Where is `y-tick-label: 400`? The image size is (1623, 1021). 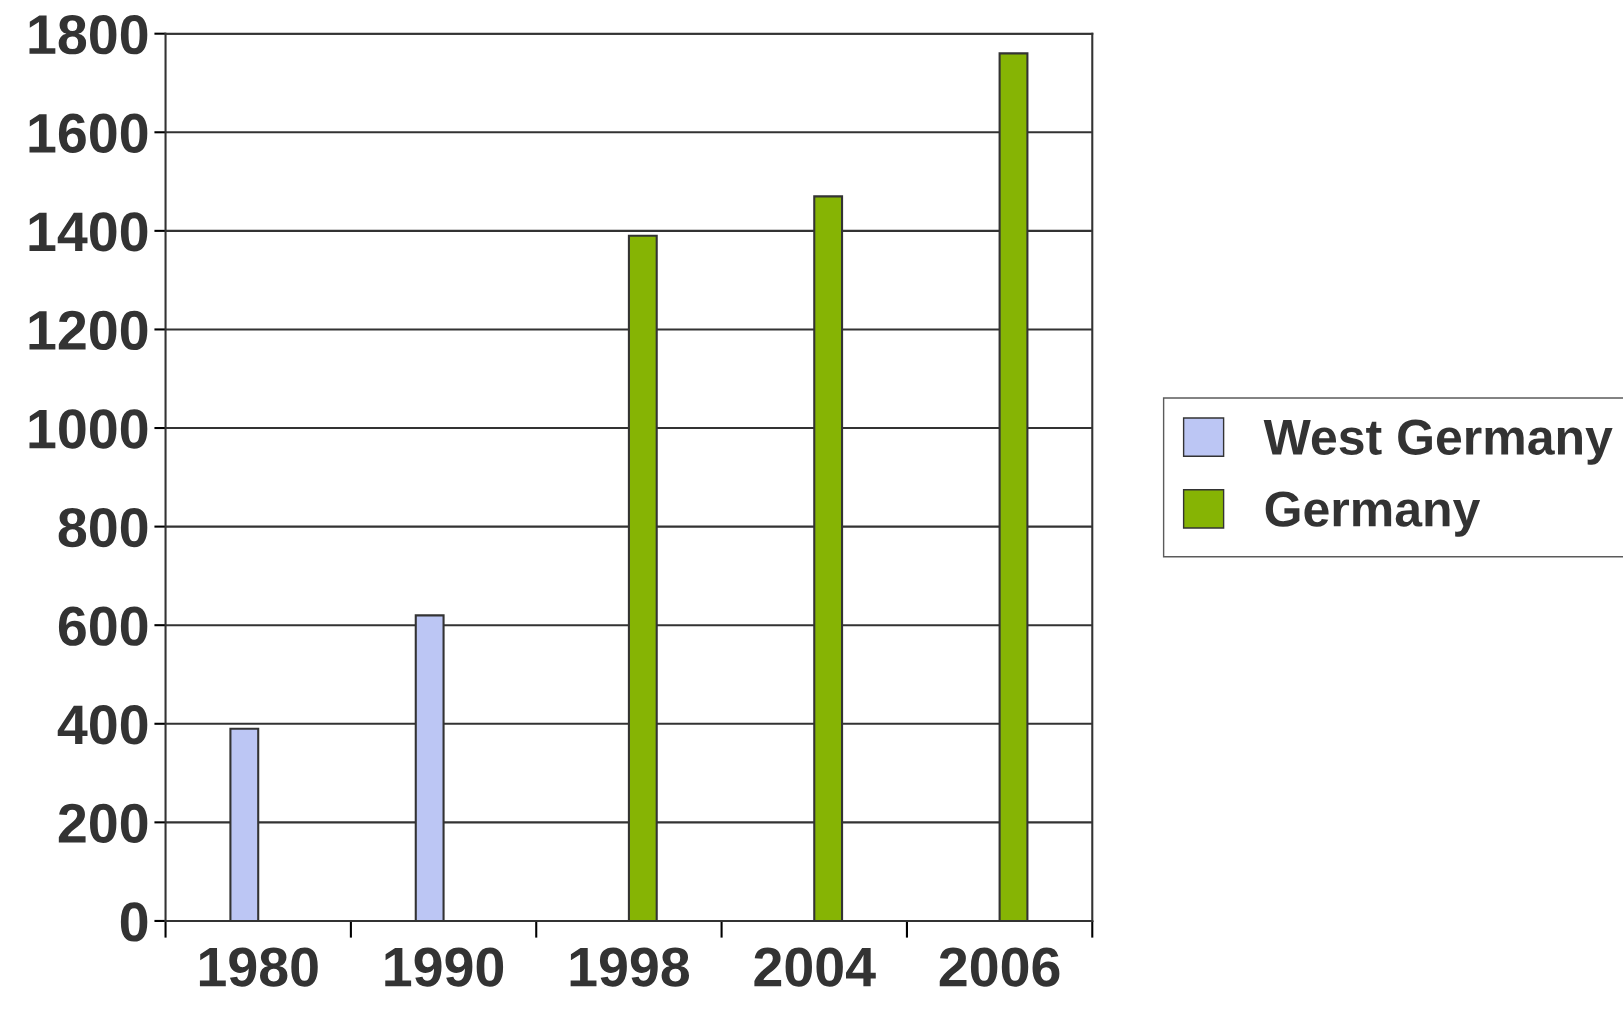 y-tick-label: 400 is located at coordinates (102, 725).